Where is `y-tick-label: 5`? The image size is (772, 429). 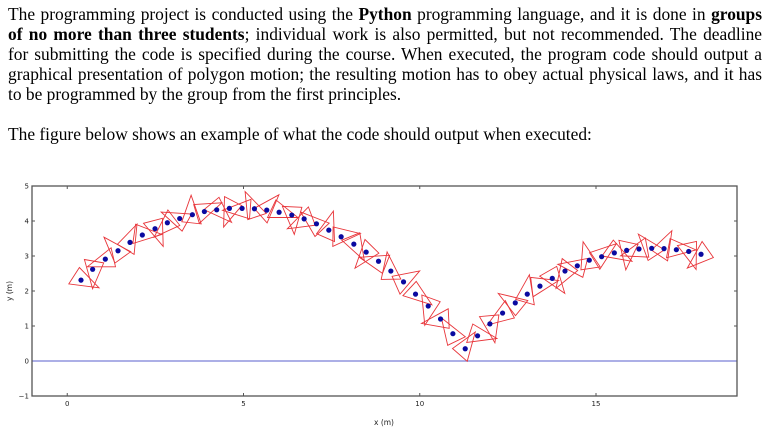 y-tick-label: 5 is located at coordinates (27, 187).